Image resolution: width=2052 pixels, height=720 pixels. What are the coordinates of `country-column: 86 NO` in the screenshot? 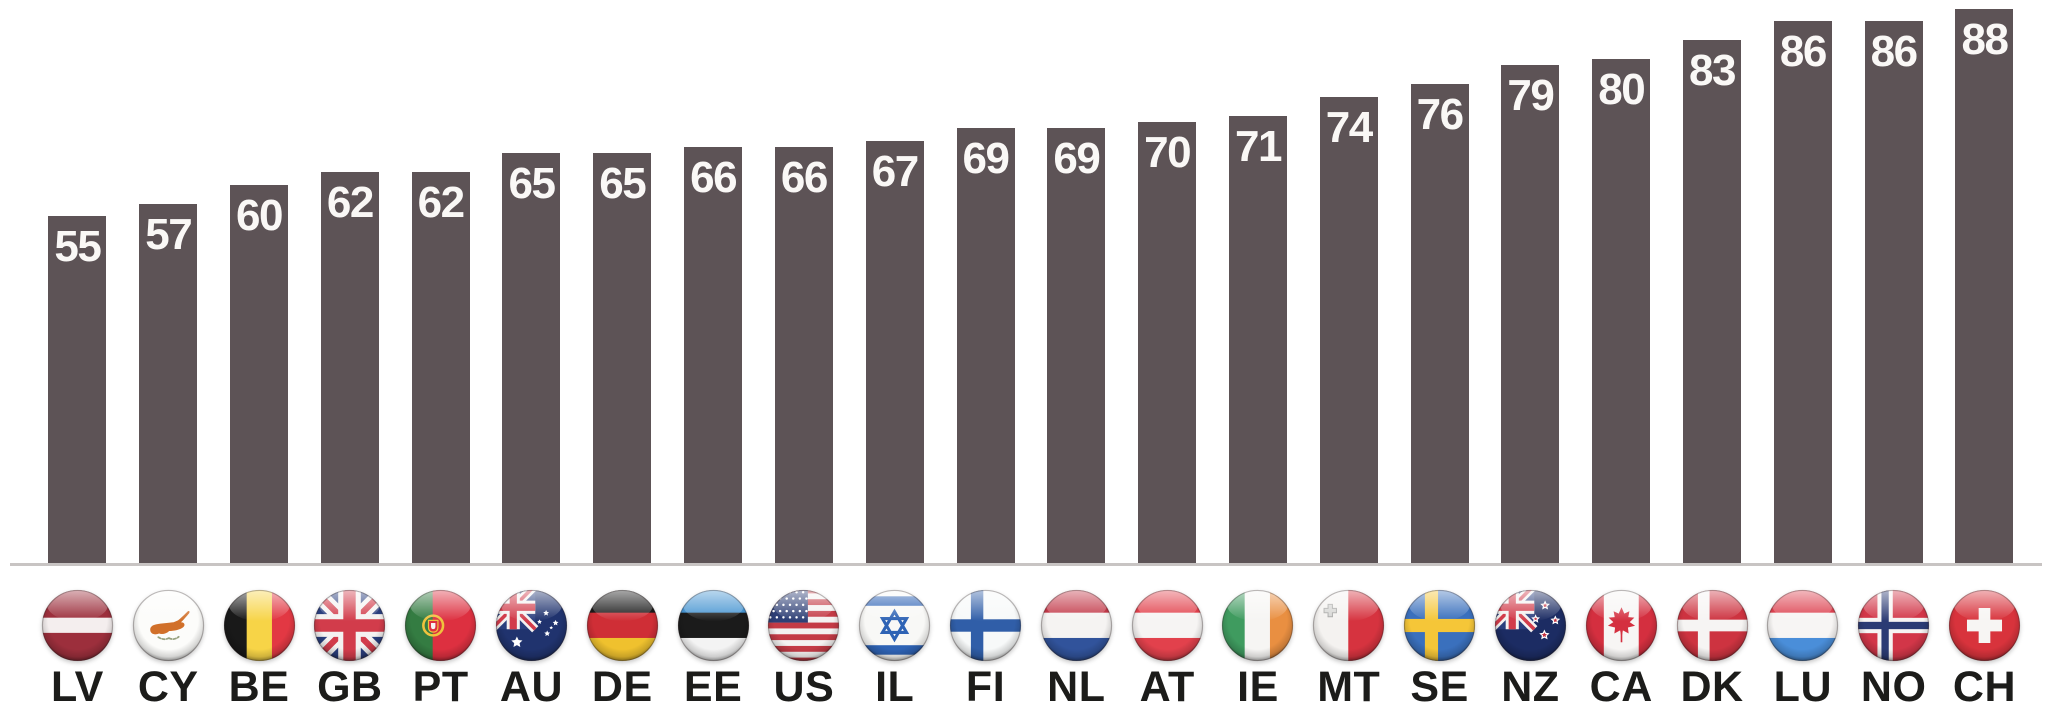 It's located at (1893, 355).